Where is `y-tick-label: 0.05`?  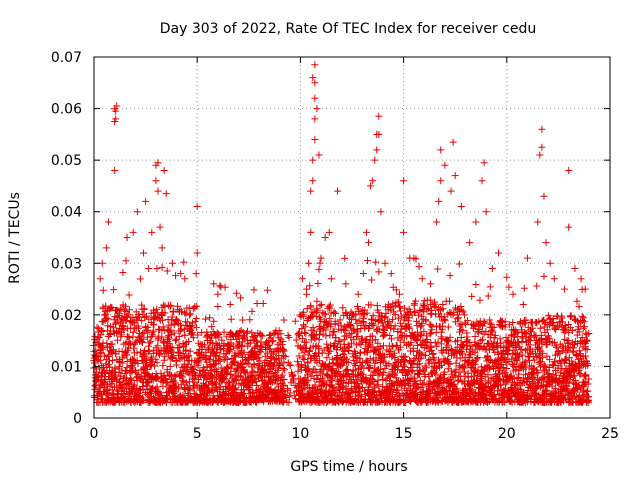 y-tick-label: 0.05 is located at coordinates (66, 161).